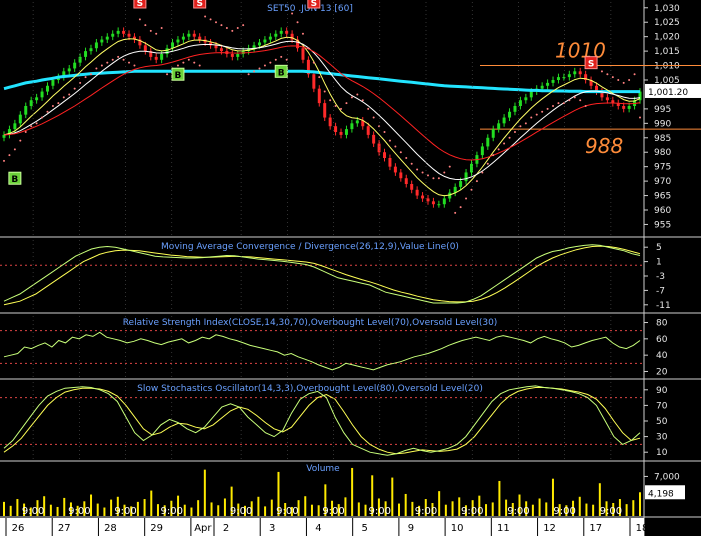 The width and height of the screenshot is (701, 536). What do you see at coordinates (662, 168) in the screenshot?
I see `price-tick-label: 975` at bounding box center [662, 168].